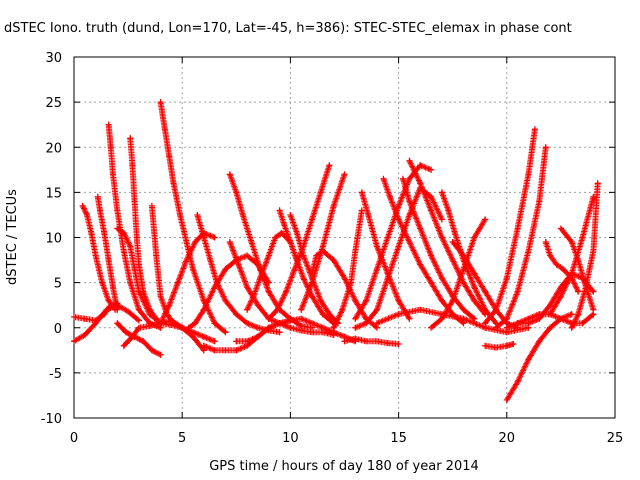  Describe the element at coordinates (74, 438) in the screenshot. I see `x-tick-label: 0` at that location.